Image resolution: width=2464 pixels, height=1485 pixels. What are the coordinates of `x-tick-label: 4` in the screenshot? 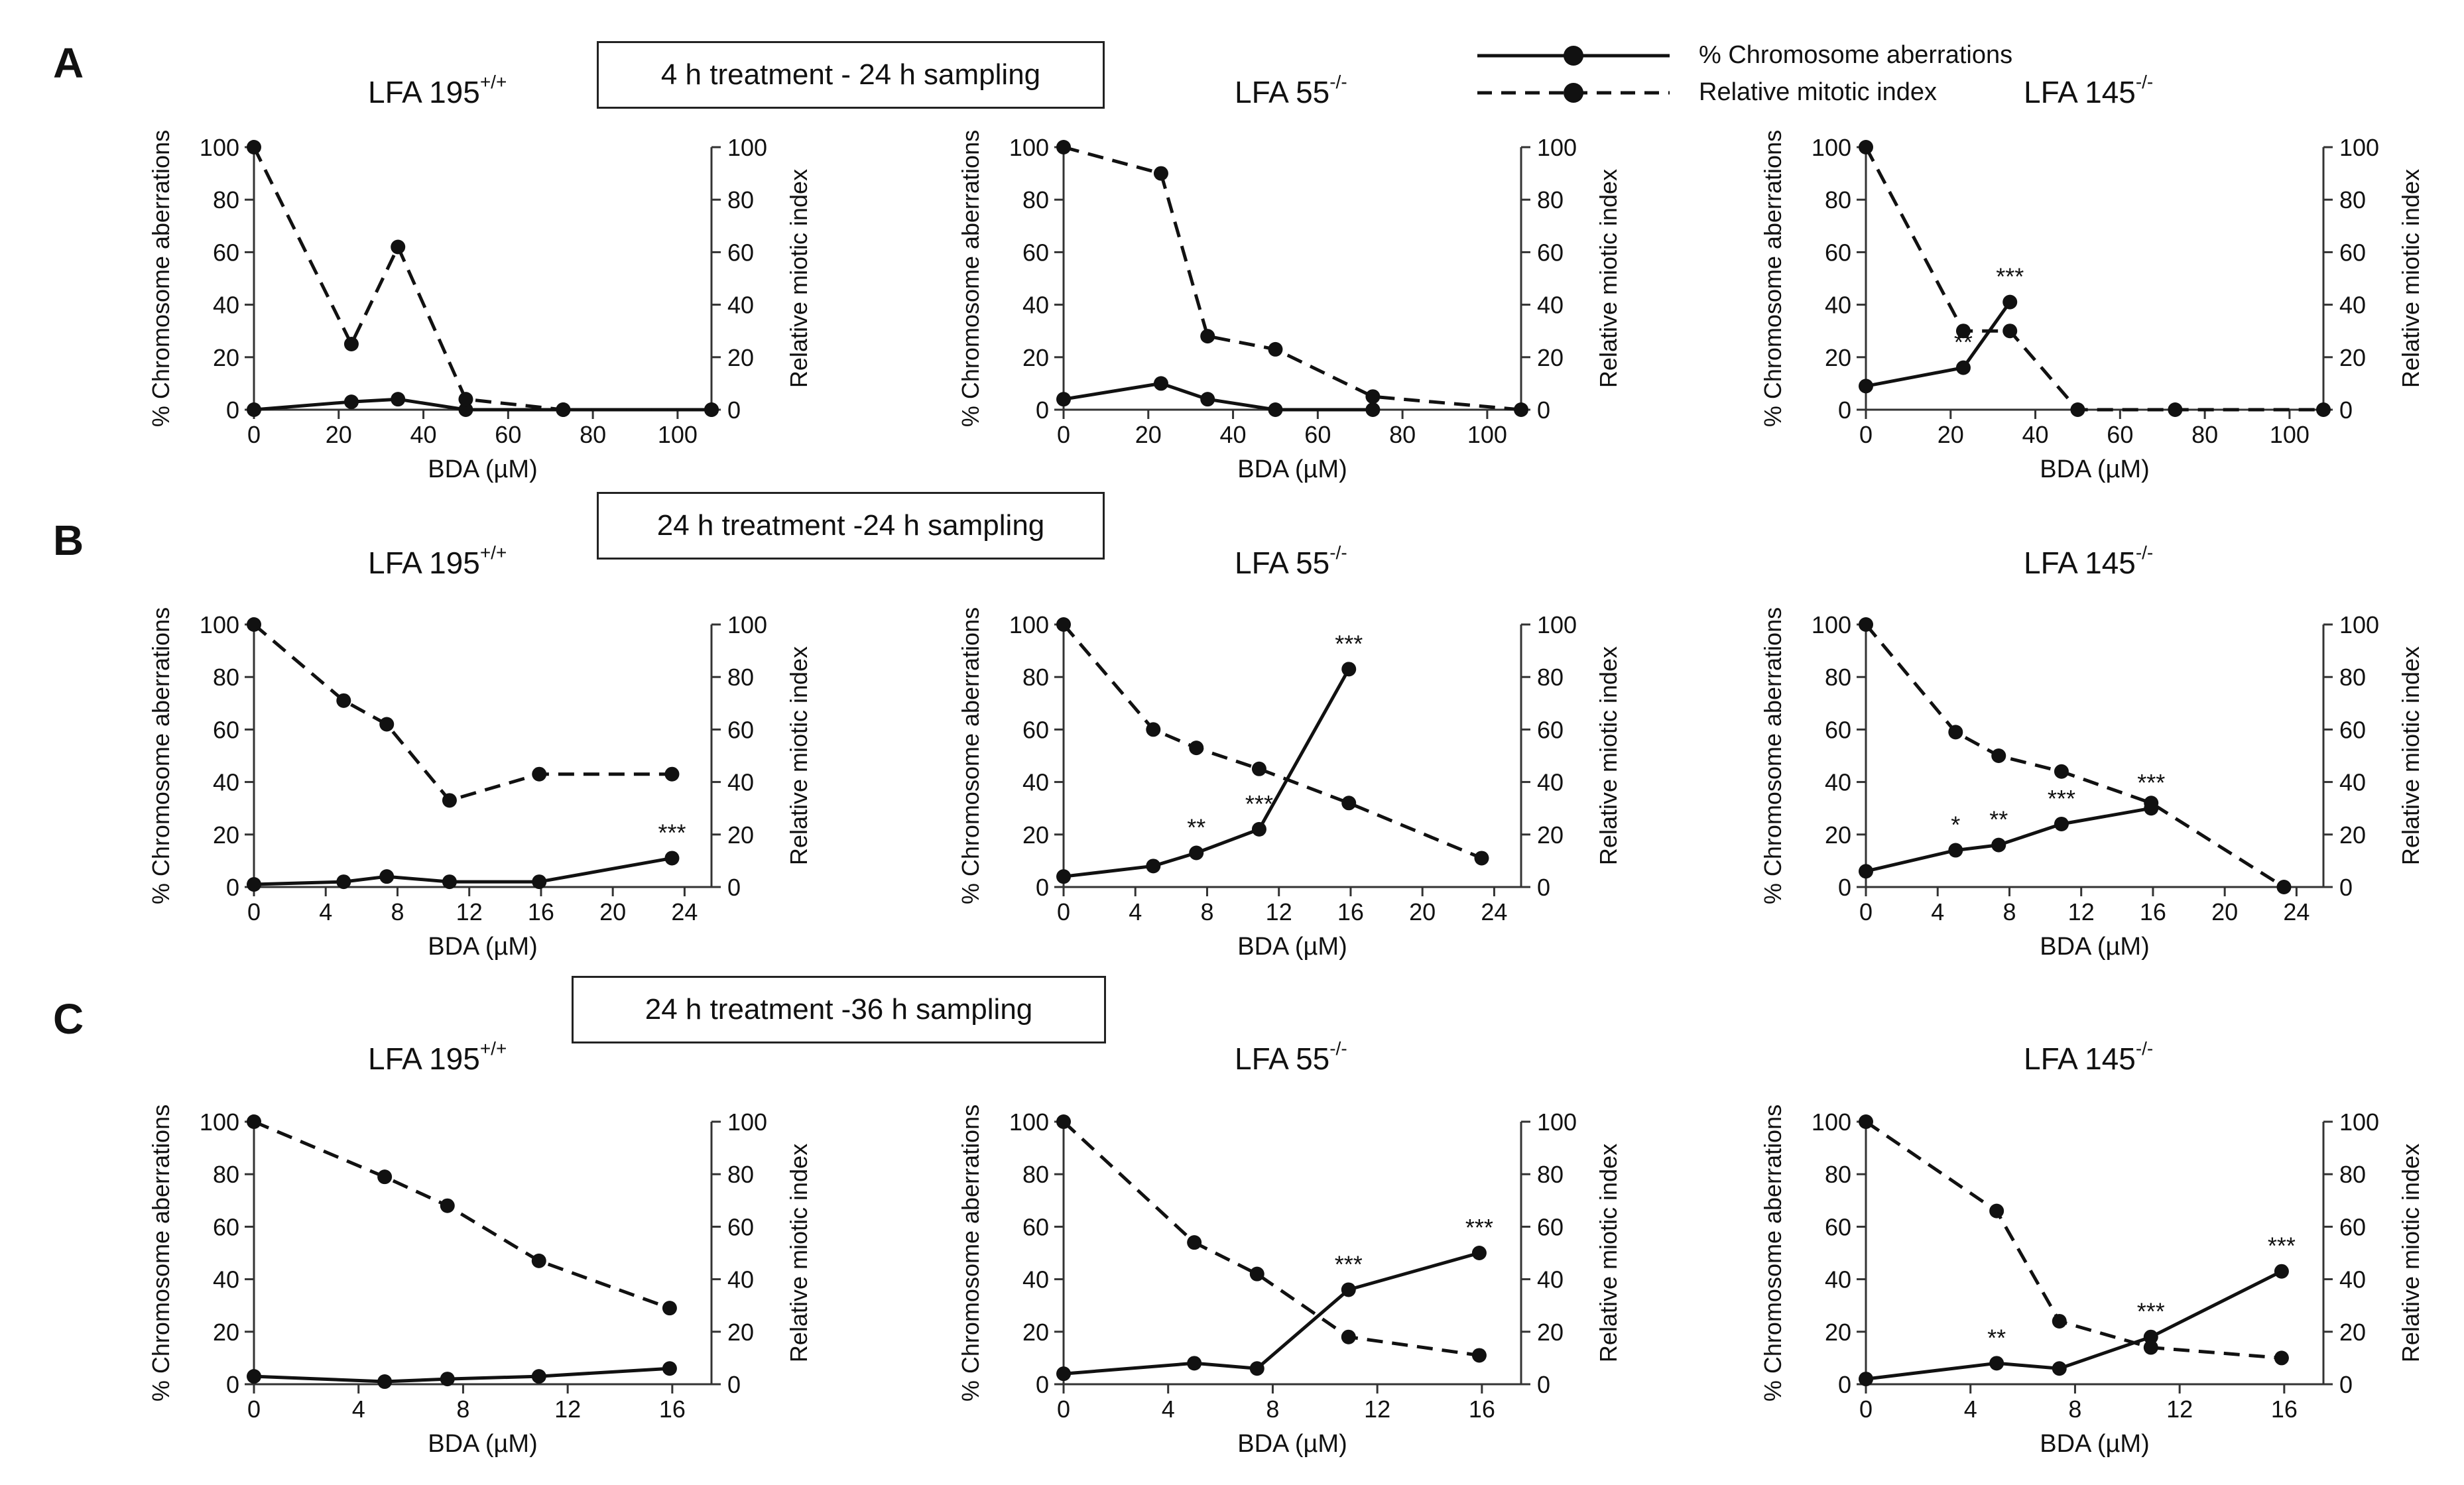 It's located at (358, 1409).